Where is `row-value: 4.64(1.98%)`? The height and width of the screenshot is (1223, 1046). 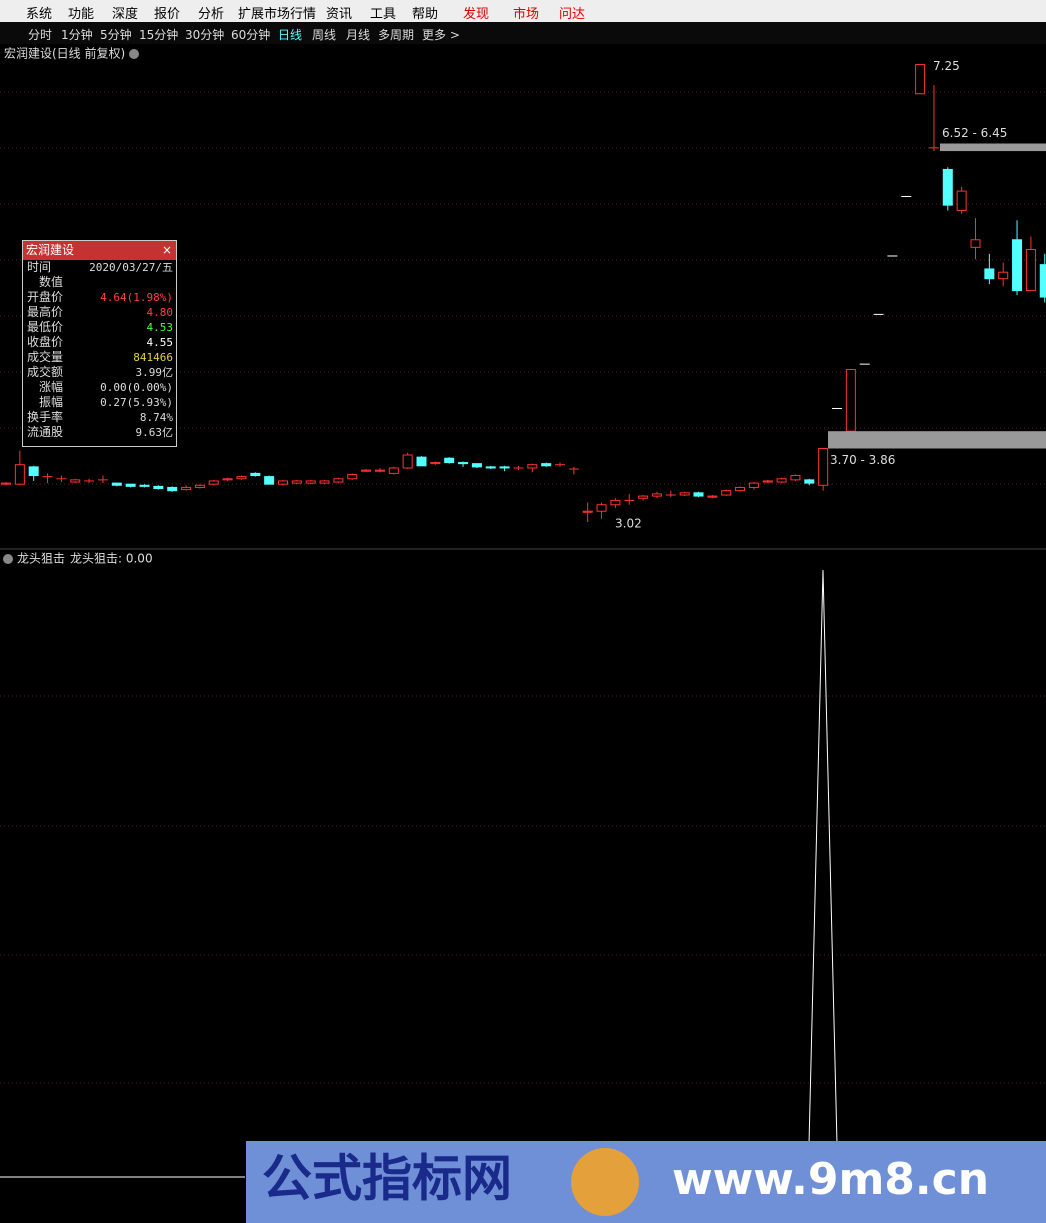 row-value: 4.64(1.98%) is located at coordinates (136, 297).